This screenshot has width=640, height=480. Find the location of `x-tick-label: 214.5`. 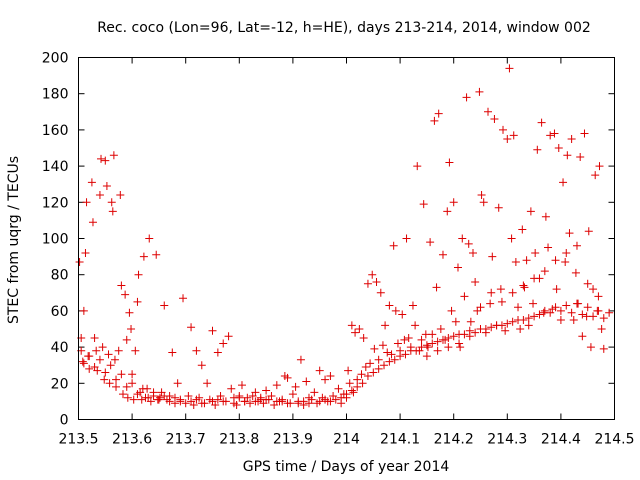

x-tick-label: 214.5 is located at coordinates (614, 440).